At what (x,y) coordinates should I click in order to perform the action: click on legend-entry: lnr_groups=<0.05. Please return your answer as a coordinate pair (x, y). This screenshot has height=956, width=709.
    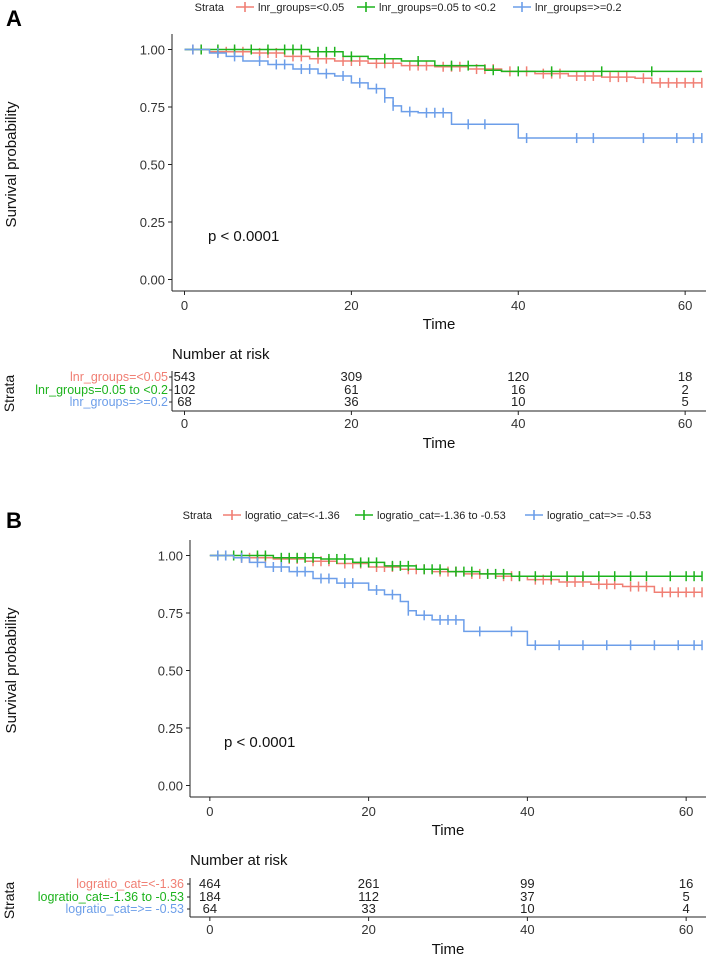
    Looking at the image, I should click on (301, 8).